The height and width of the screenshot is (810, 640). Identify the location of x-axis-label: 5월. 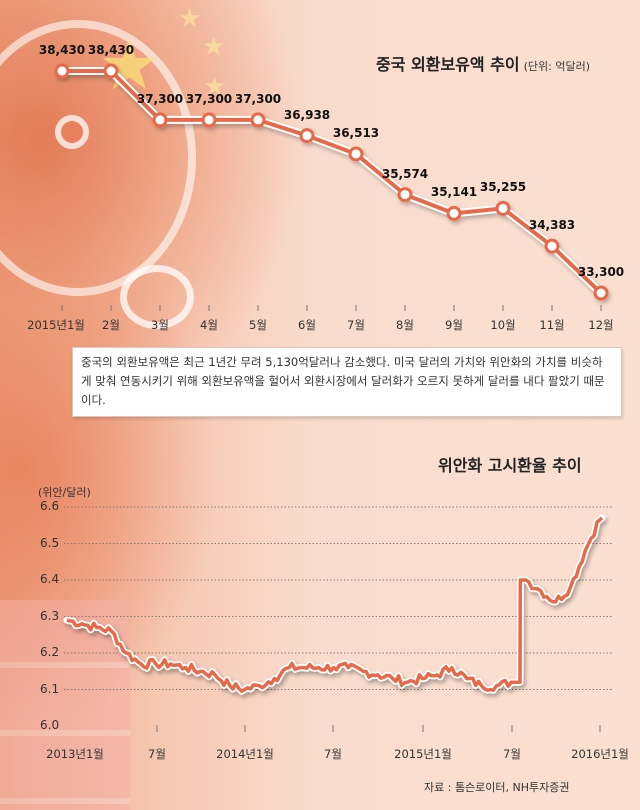
(258, 325).